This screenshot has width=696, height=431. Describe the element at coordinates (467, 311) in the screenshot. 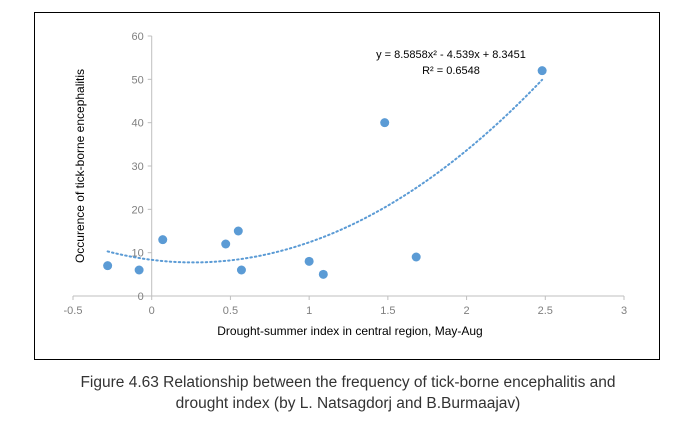

I see `x-tick-label: 2` at that location.